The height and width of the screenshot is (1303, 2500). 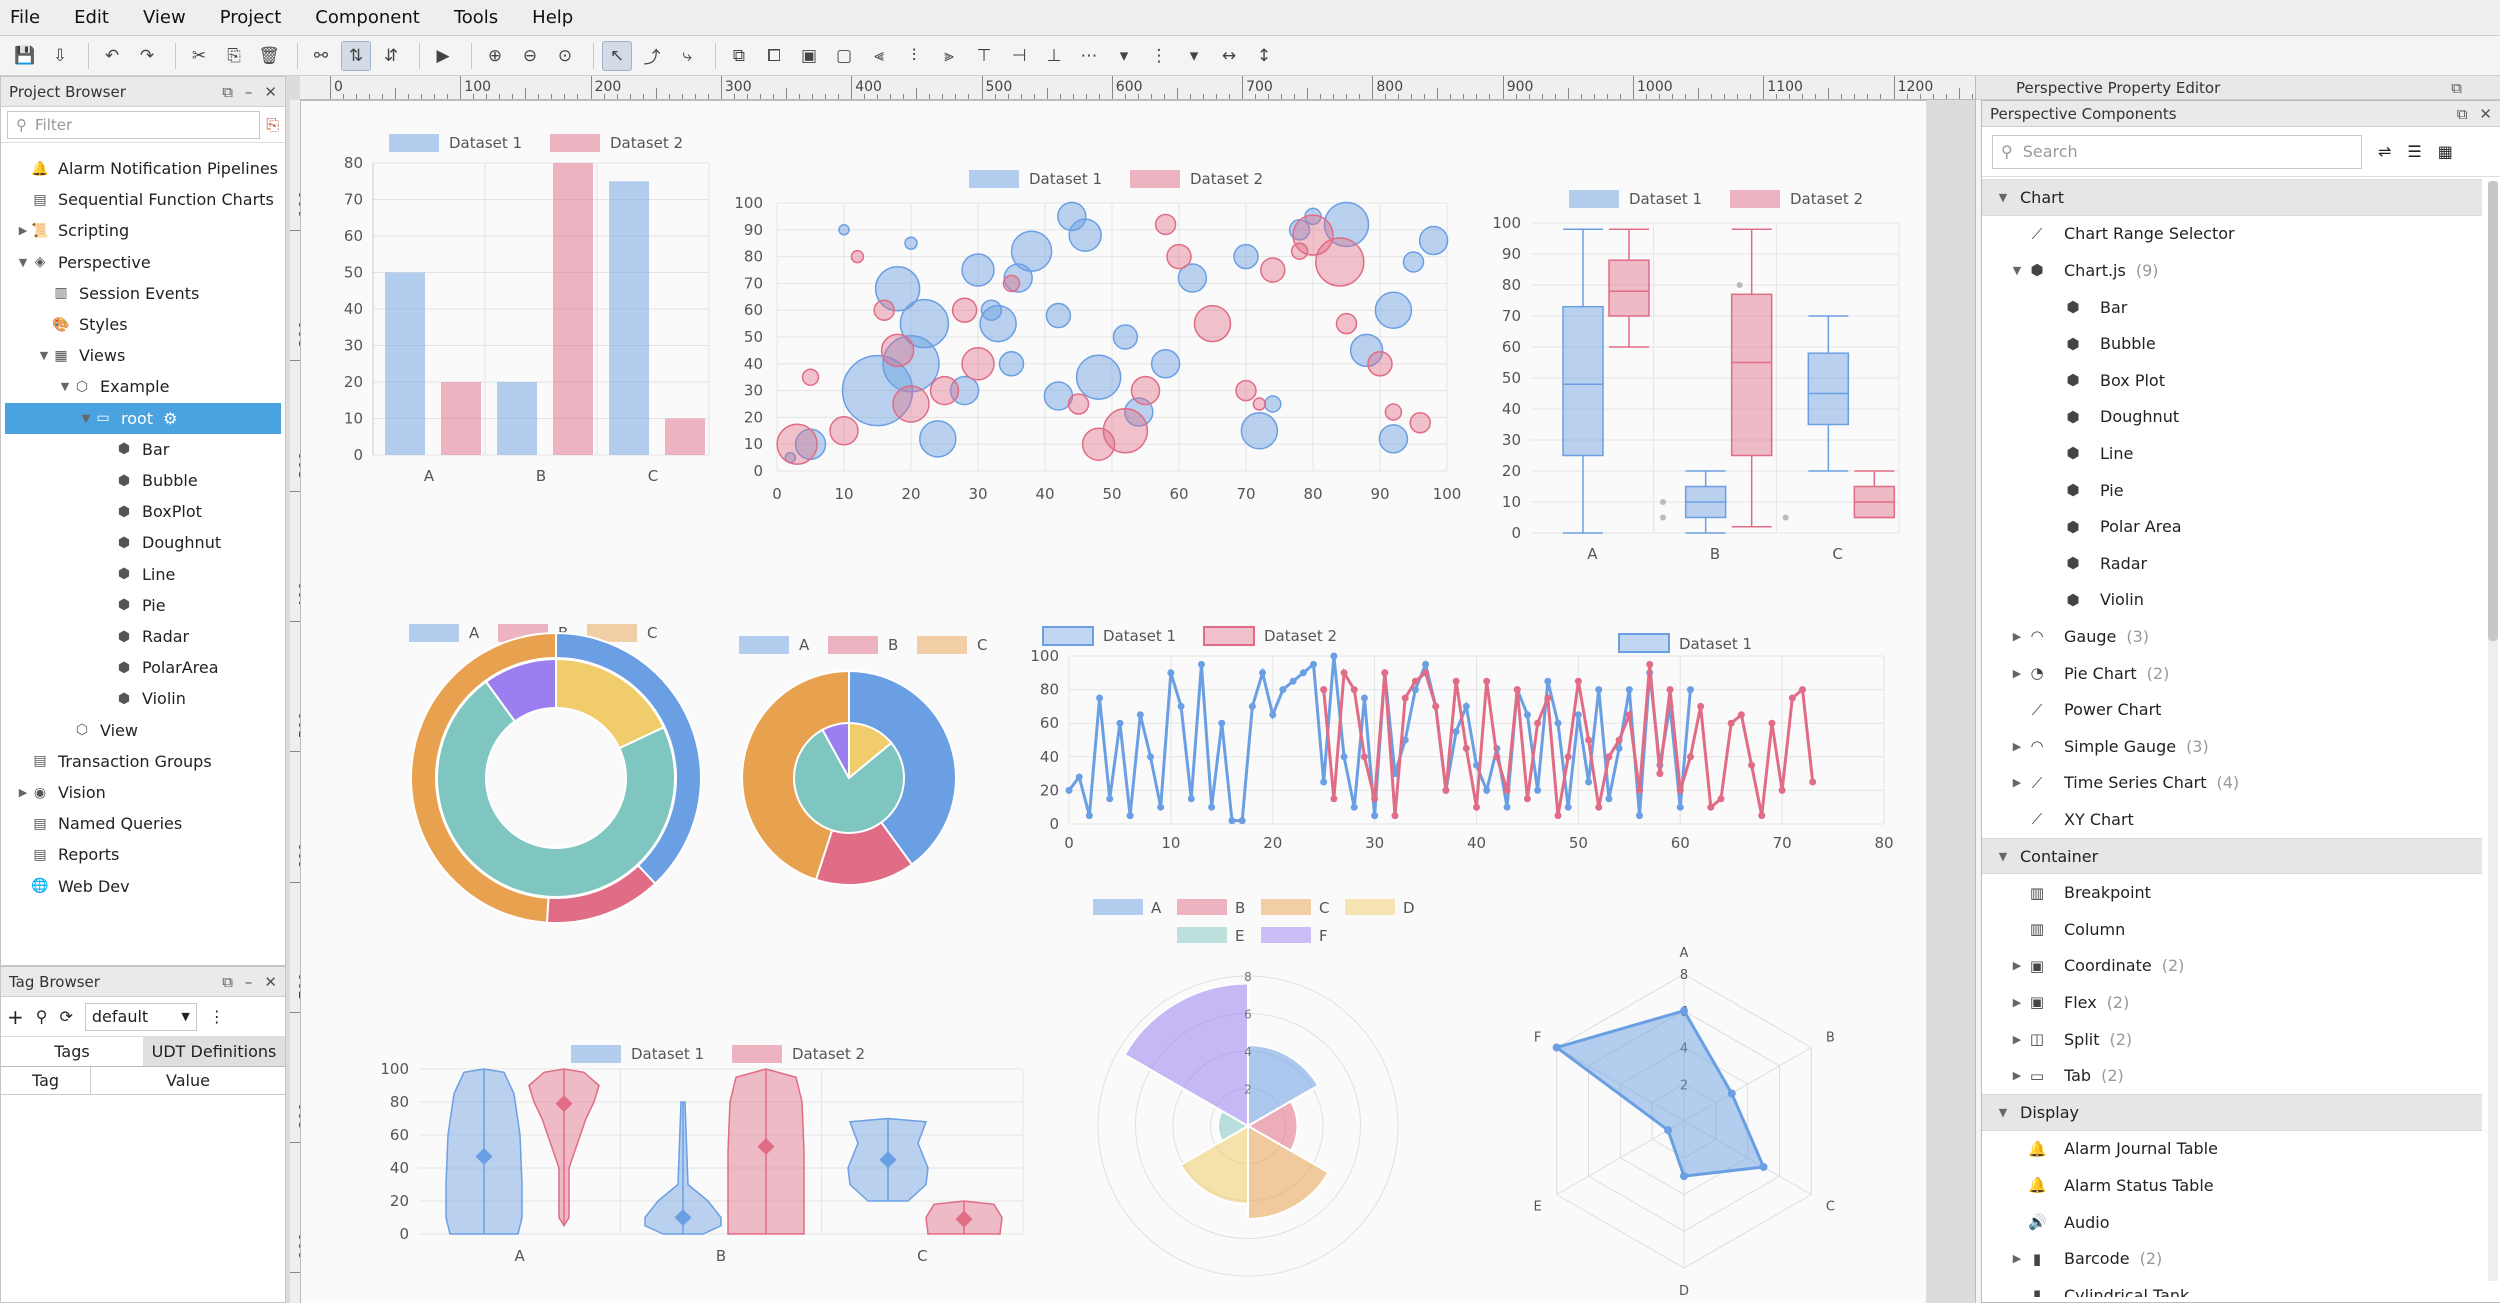 What do you see at coordinates (2232, 197) in the screenshot?
I see `component-category-chart: ▼ Chart` at bounding box center [2232, 197].